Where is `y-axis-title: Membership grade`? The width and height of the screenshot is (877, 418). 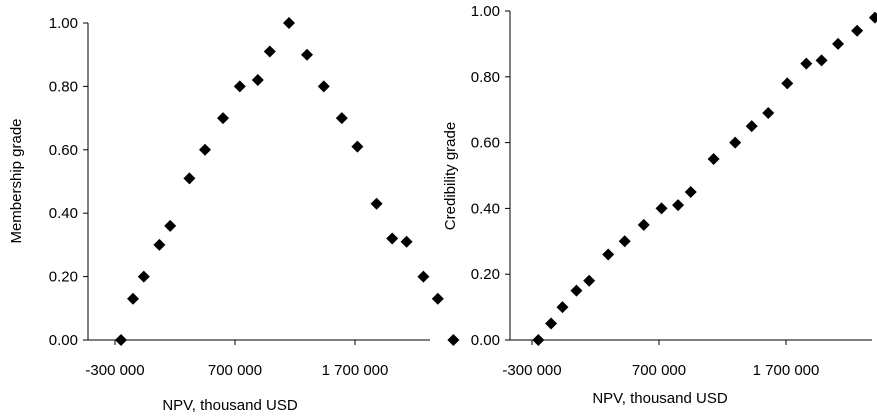 y-axis-title: Membership grade is located at coordinates (16, 180).